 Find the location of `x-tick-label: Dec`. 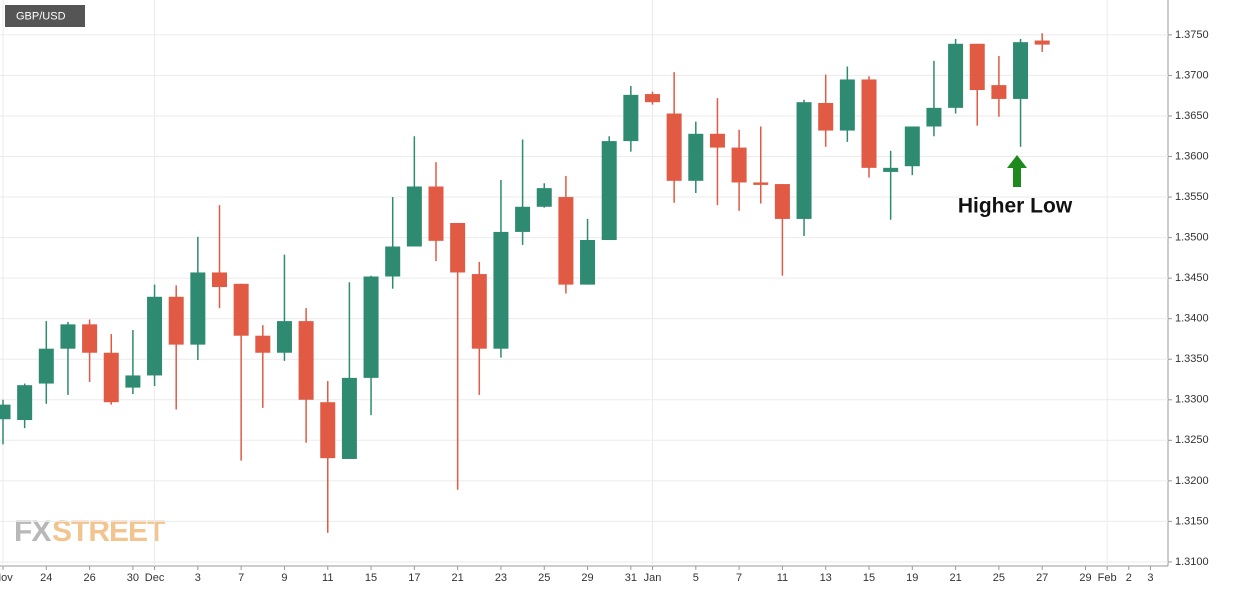

x-tick-label: Dec is located at coordinates (155, 578).